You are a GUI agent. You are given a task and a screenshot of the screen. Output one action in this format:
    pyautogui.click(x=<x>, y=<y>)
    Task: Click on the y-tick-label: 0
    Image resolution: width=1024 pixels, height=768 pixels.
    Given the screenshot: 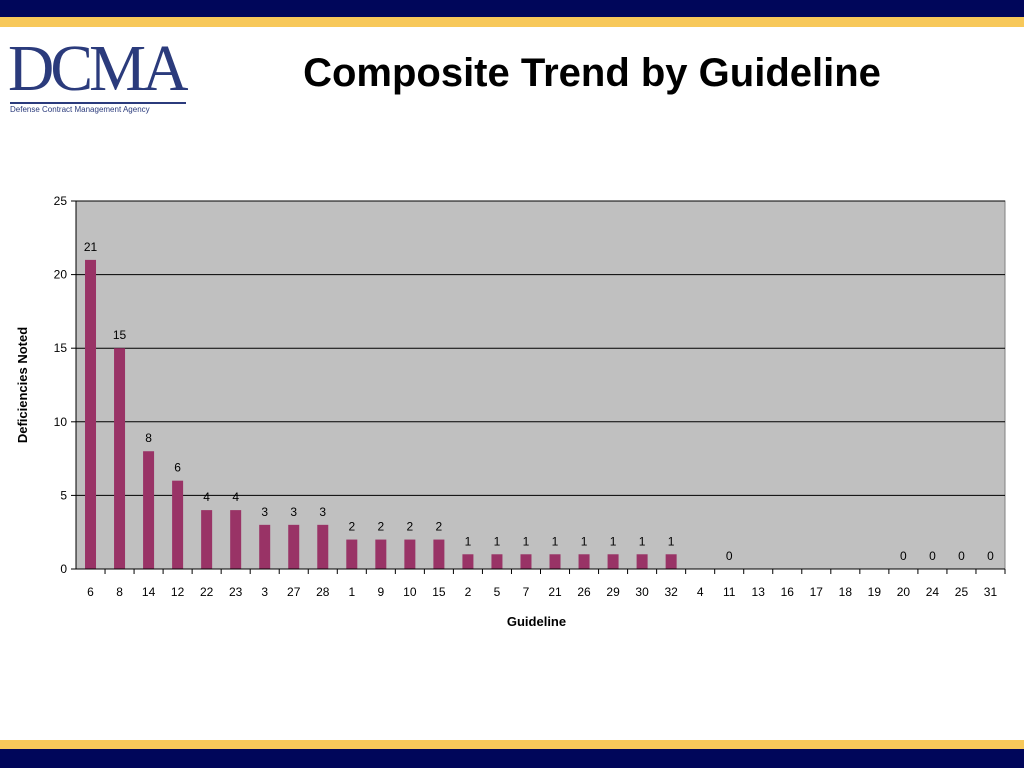 What is the action you would take?
    pyautogui.click(x=63, y=569)
    